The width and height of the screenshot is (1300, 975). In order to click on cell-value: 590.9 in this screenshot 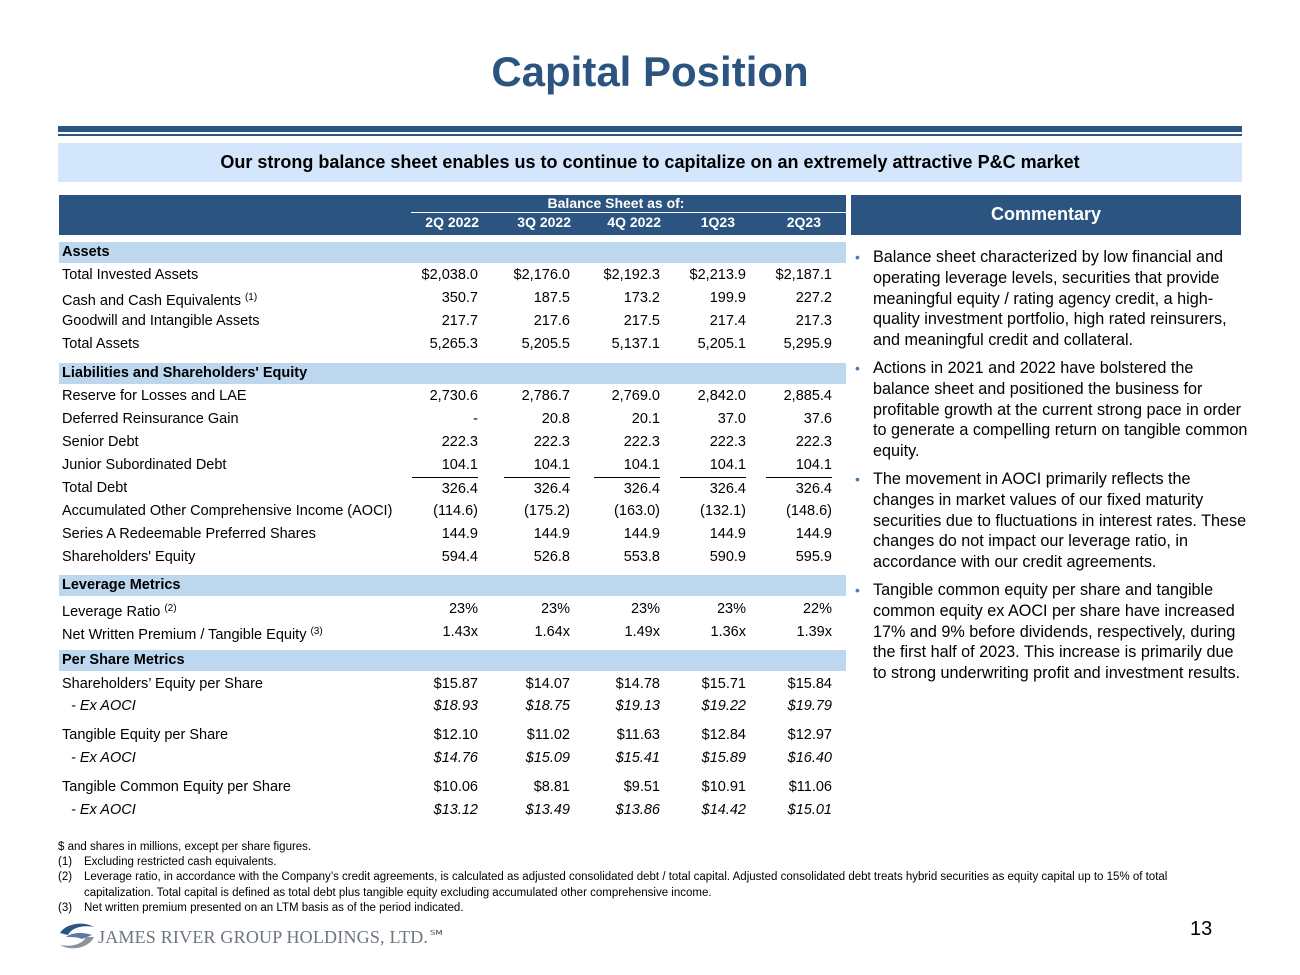, I will do `click(727, 557)`.